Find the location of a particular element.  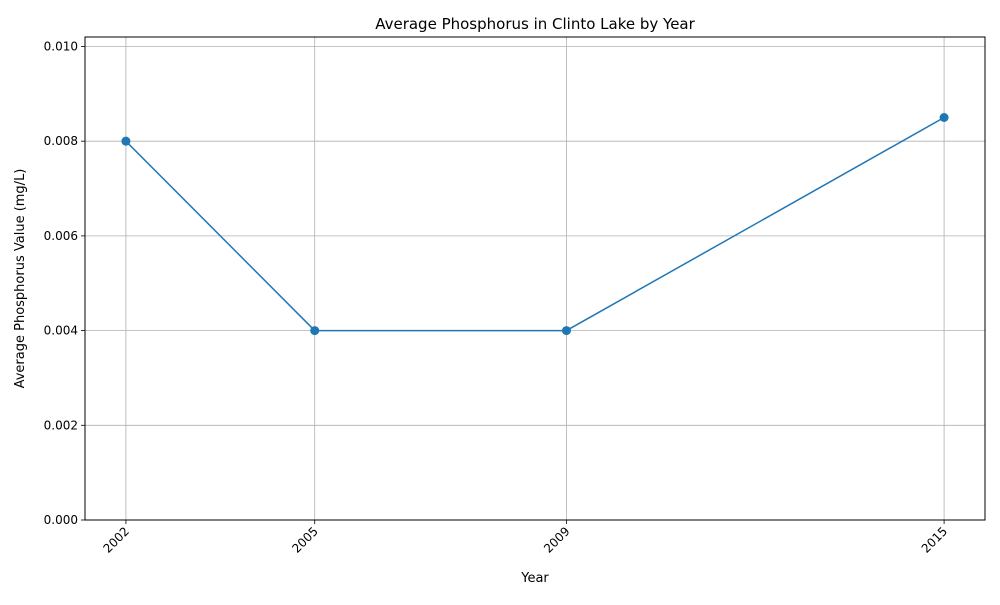

y-tick-label: 0.006 is located at coordinates (61, 236).